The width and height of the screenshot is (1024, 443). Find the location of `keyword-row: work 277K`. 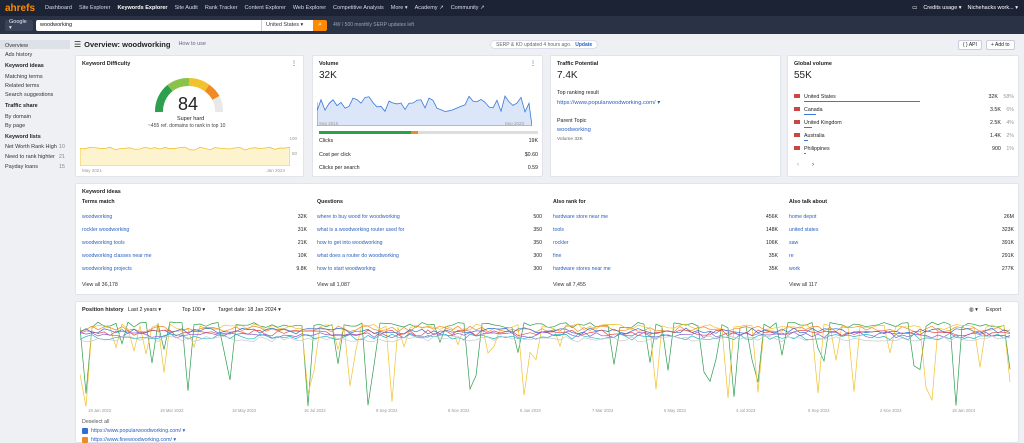

keyword-row: work 277K is located at coordinates (901, 269).